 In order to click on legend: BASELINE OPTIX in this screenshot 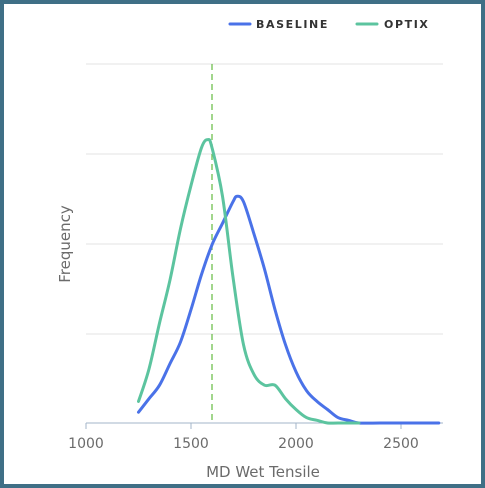, I will do `click(329, 24)`.